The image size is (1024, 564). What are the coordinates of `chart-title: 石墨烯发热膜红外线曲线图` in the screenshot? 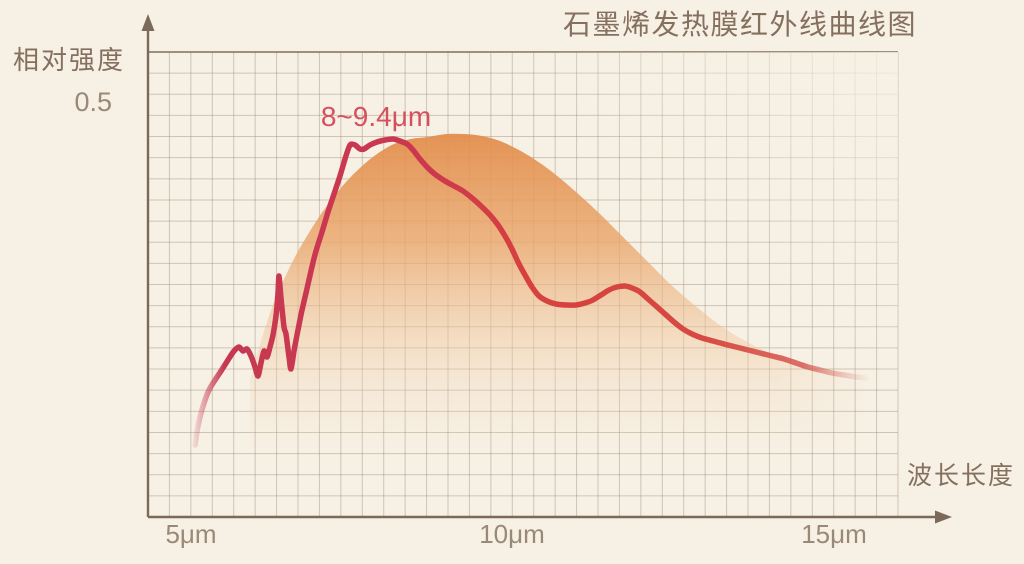 It's located at (739, 24).